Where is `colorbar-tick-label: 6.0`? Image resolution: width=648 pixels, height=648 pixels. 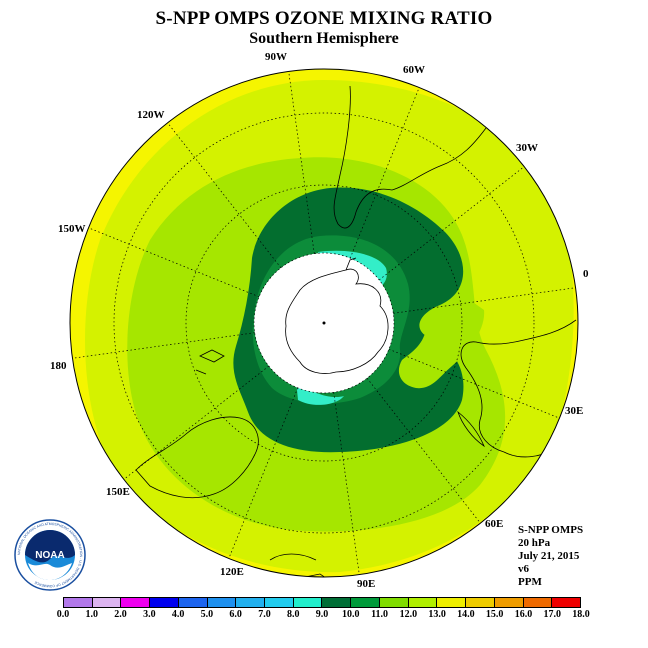 colorbar-tick-label: 6.0 is located at coordinates (235, 614).